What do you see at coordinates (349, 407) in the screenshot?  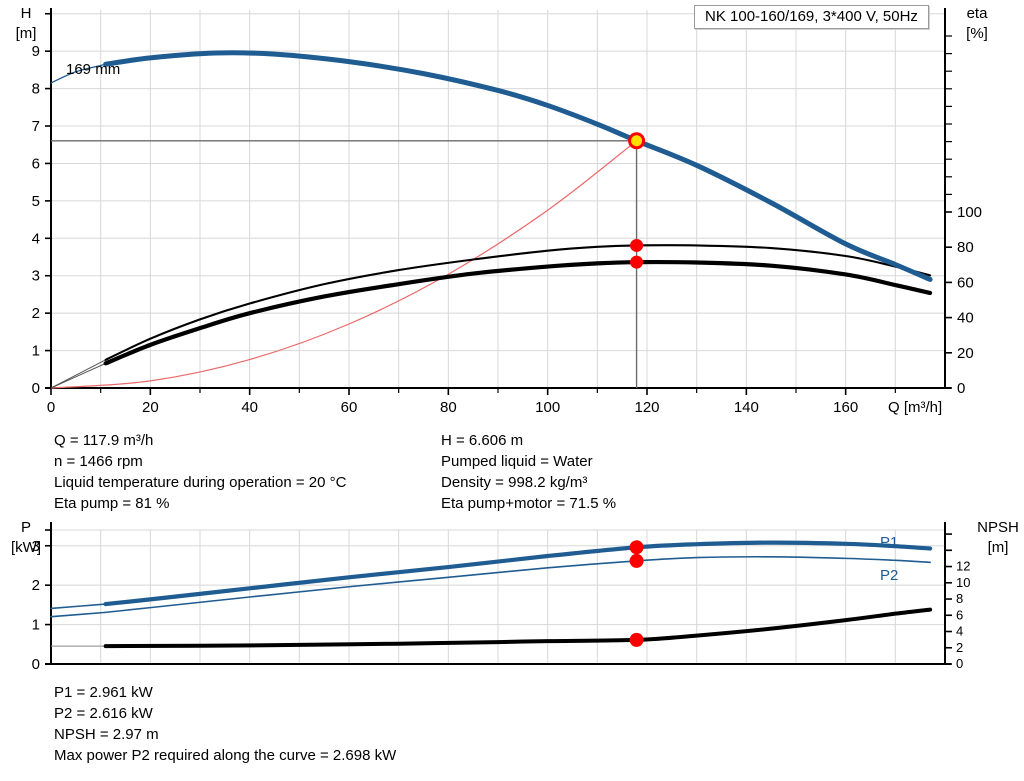 I see `tick-label-q: 60` at bounding box center [349, 407].